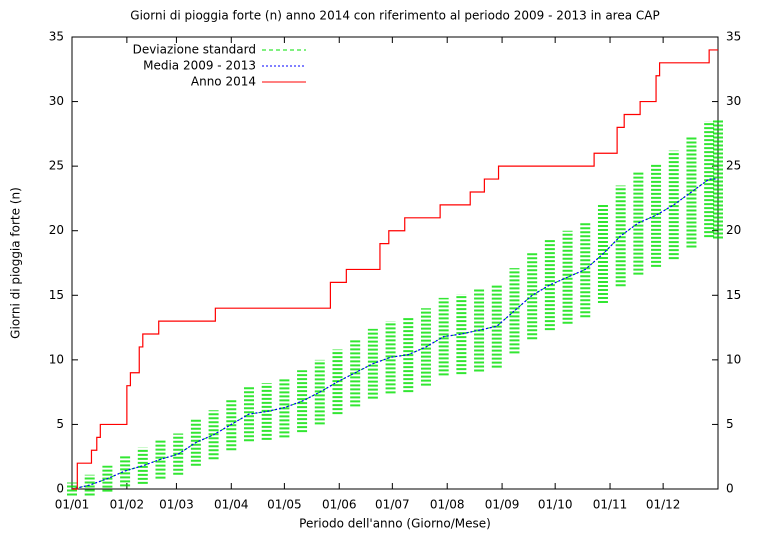 This screenshot has height=540, width=763. What do you see at coordinates (730, 424) in the screenshot?
I see `y2-tick-label: 5` at bounding box center [730, 424].